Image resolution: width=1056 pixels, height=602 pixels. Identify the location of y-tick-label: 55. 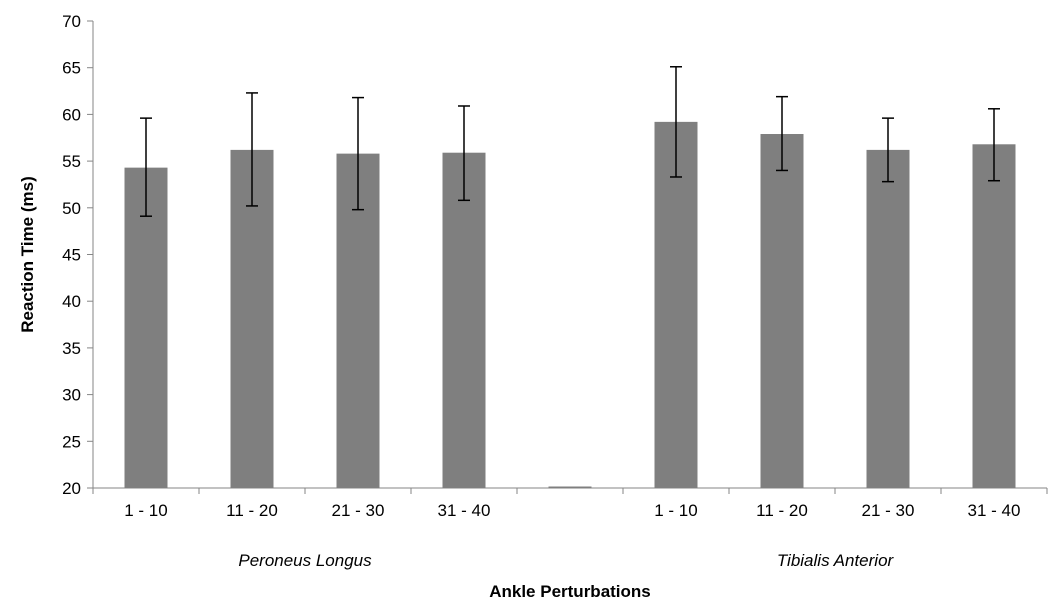
(71, 161).